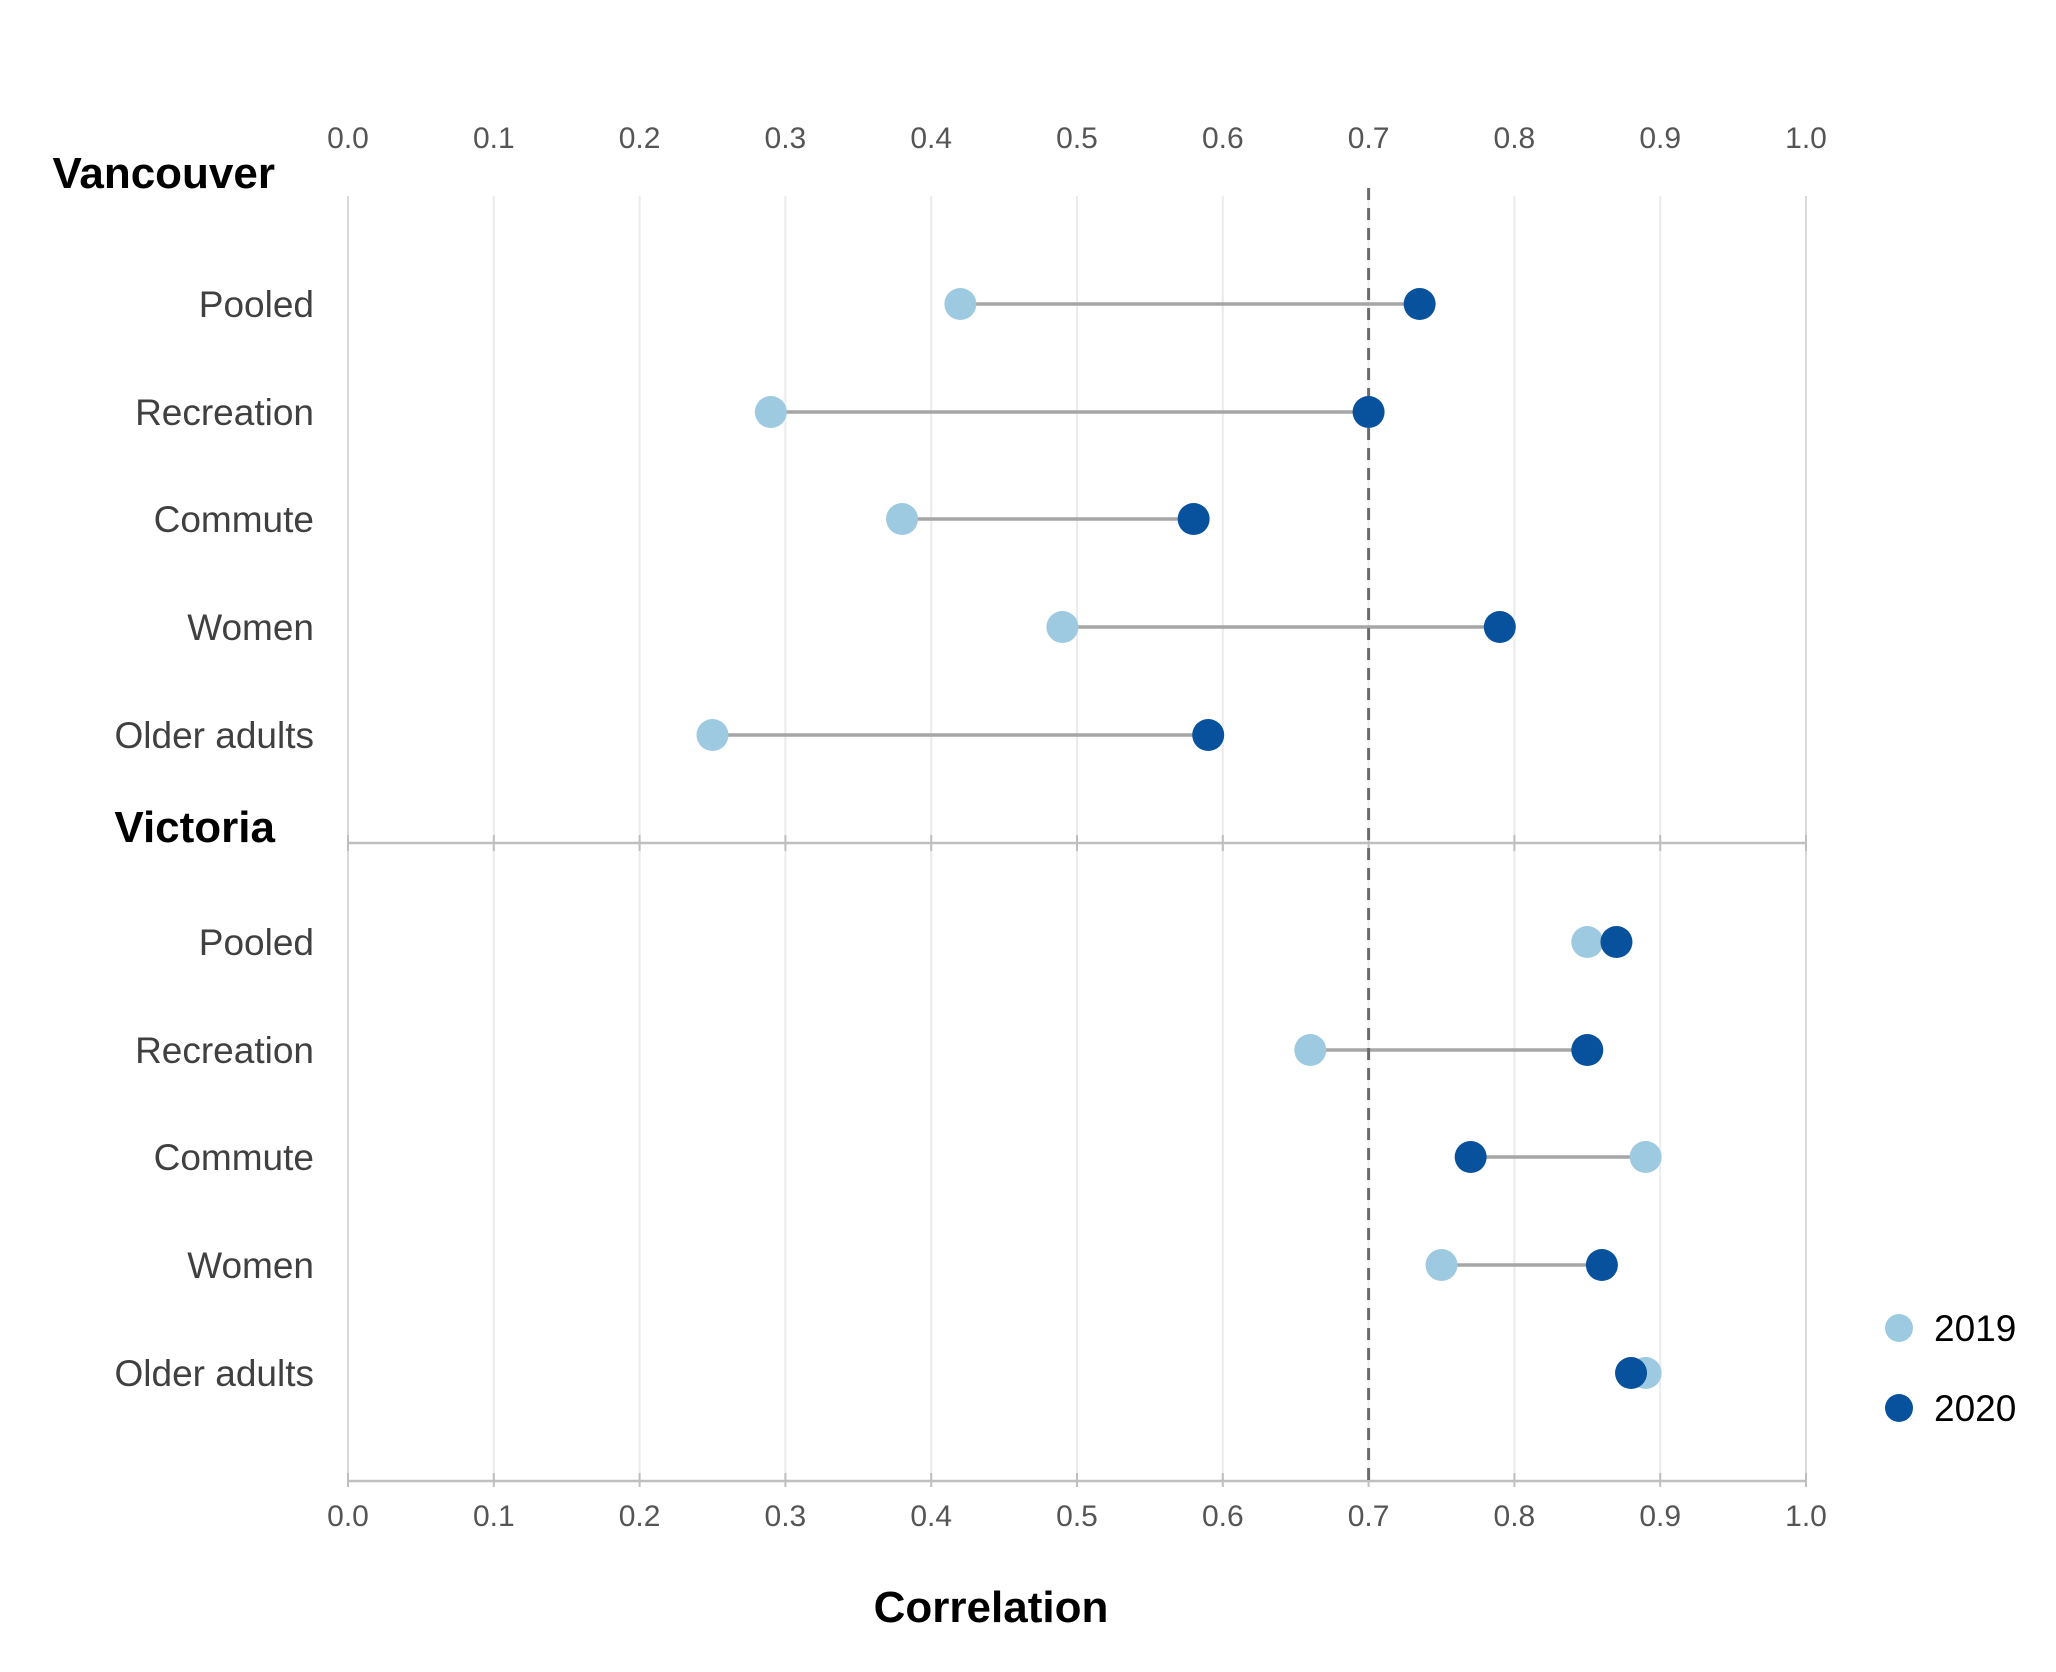 This screenshot has height=1672, width=2056. I want to click on point-2020-victoria-older-adults, so click(1631, 1373).